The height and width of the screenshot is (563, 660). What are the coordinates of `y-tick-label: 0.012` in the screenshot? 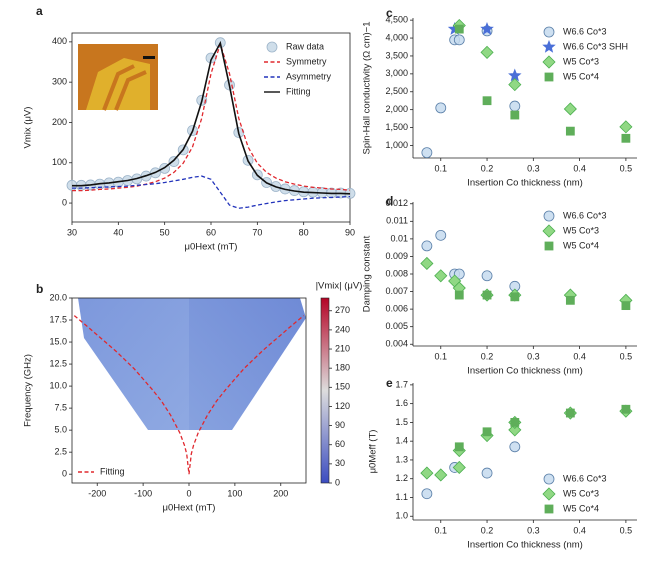 It's located at (396, 203).